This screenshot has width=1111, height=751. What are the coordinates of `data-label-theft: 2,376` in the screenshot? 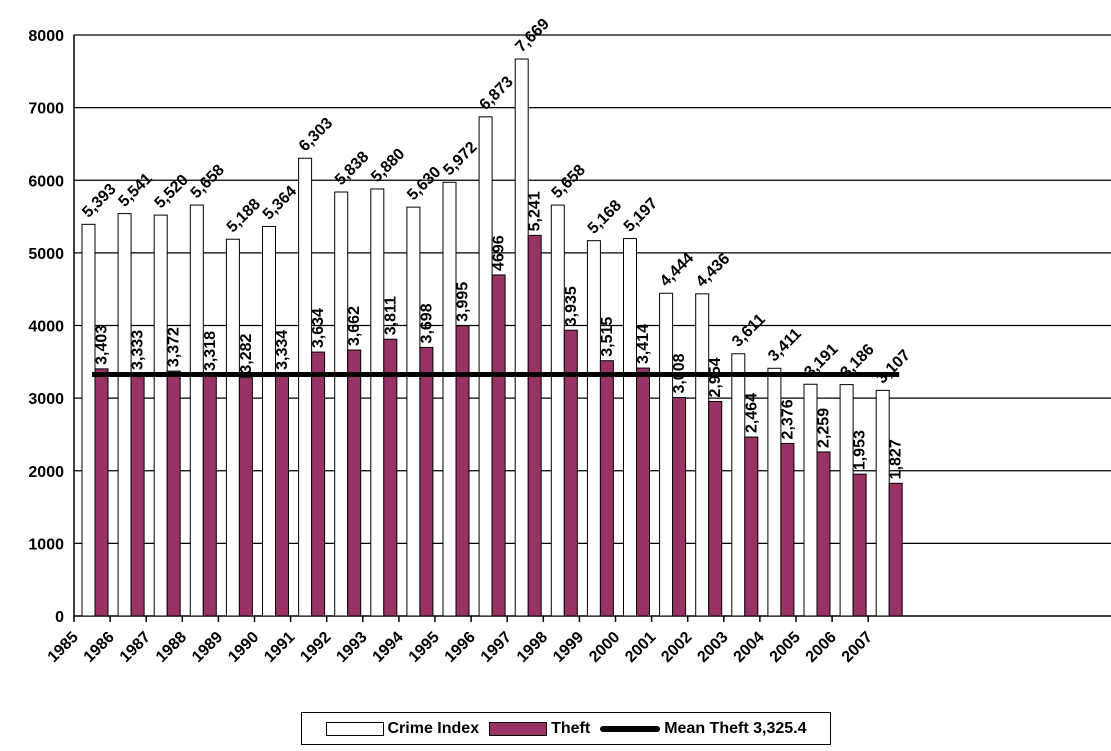 It's located at (787, 419).